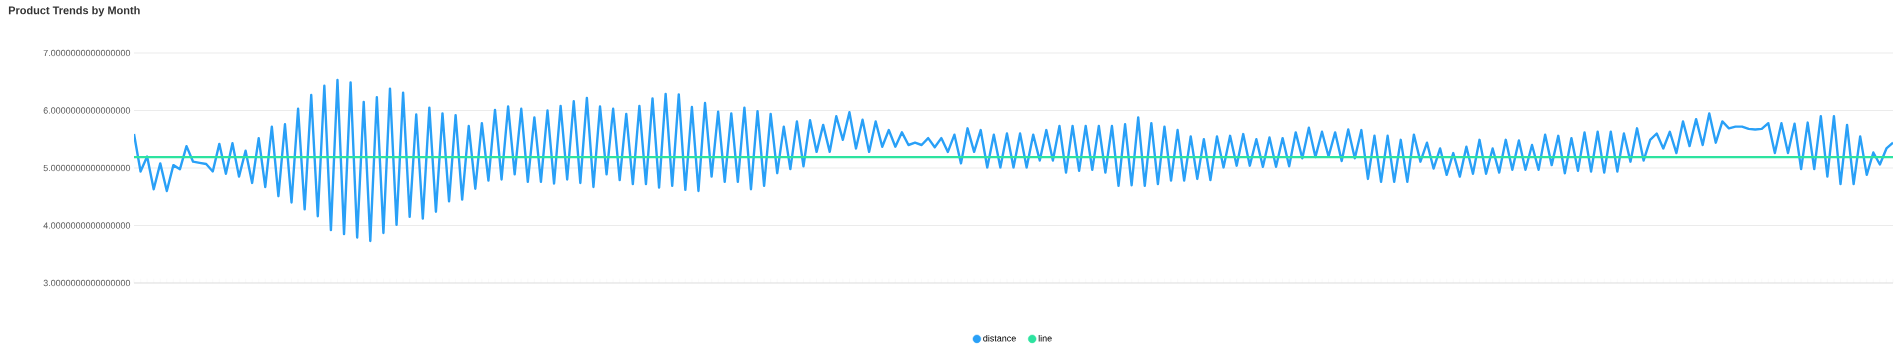 This screenshot has width=1904, height=350. What do you see at coordinates (87, 168) in the screenshot?
I see `y-tick-label: 5.0000000000000000` at bounding box center [87, 168].